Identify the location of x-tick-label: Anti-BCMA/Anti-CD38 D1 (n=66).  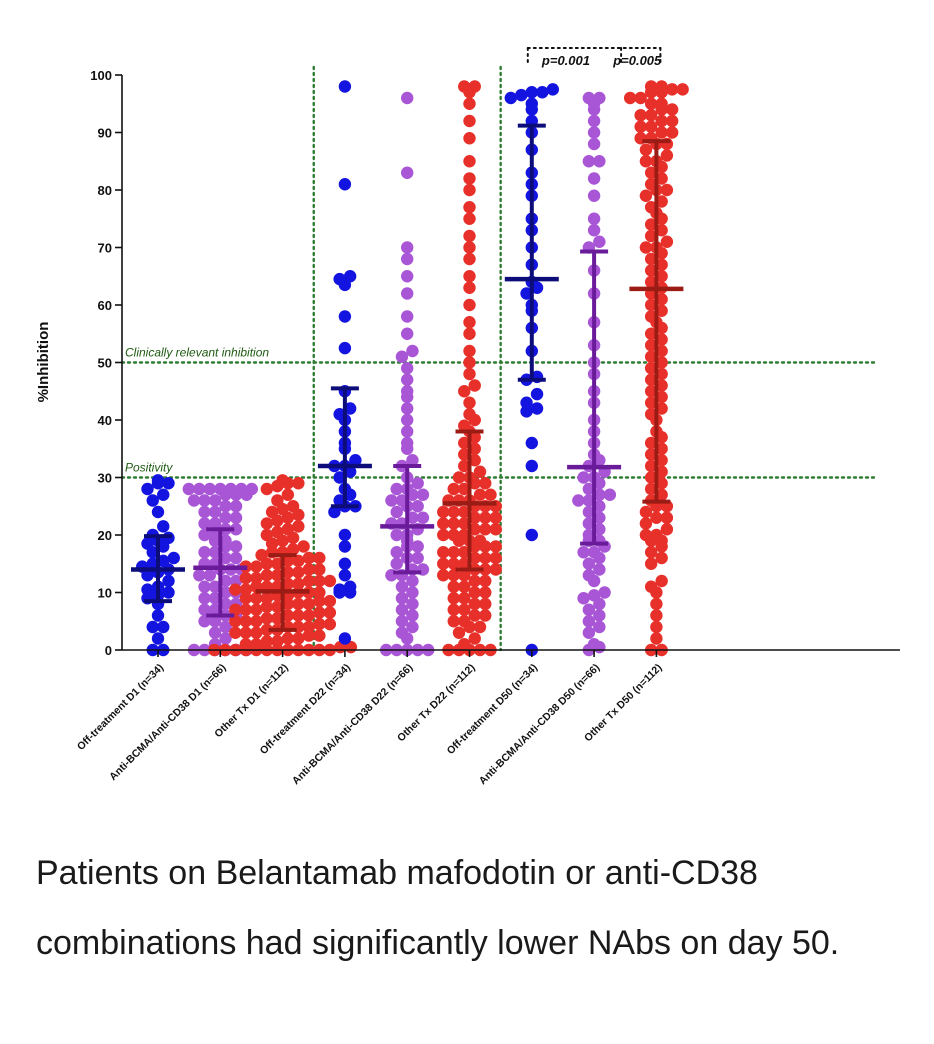
(167, 722).